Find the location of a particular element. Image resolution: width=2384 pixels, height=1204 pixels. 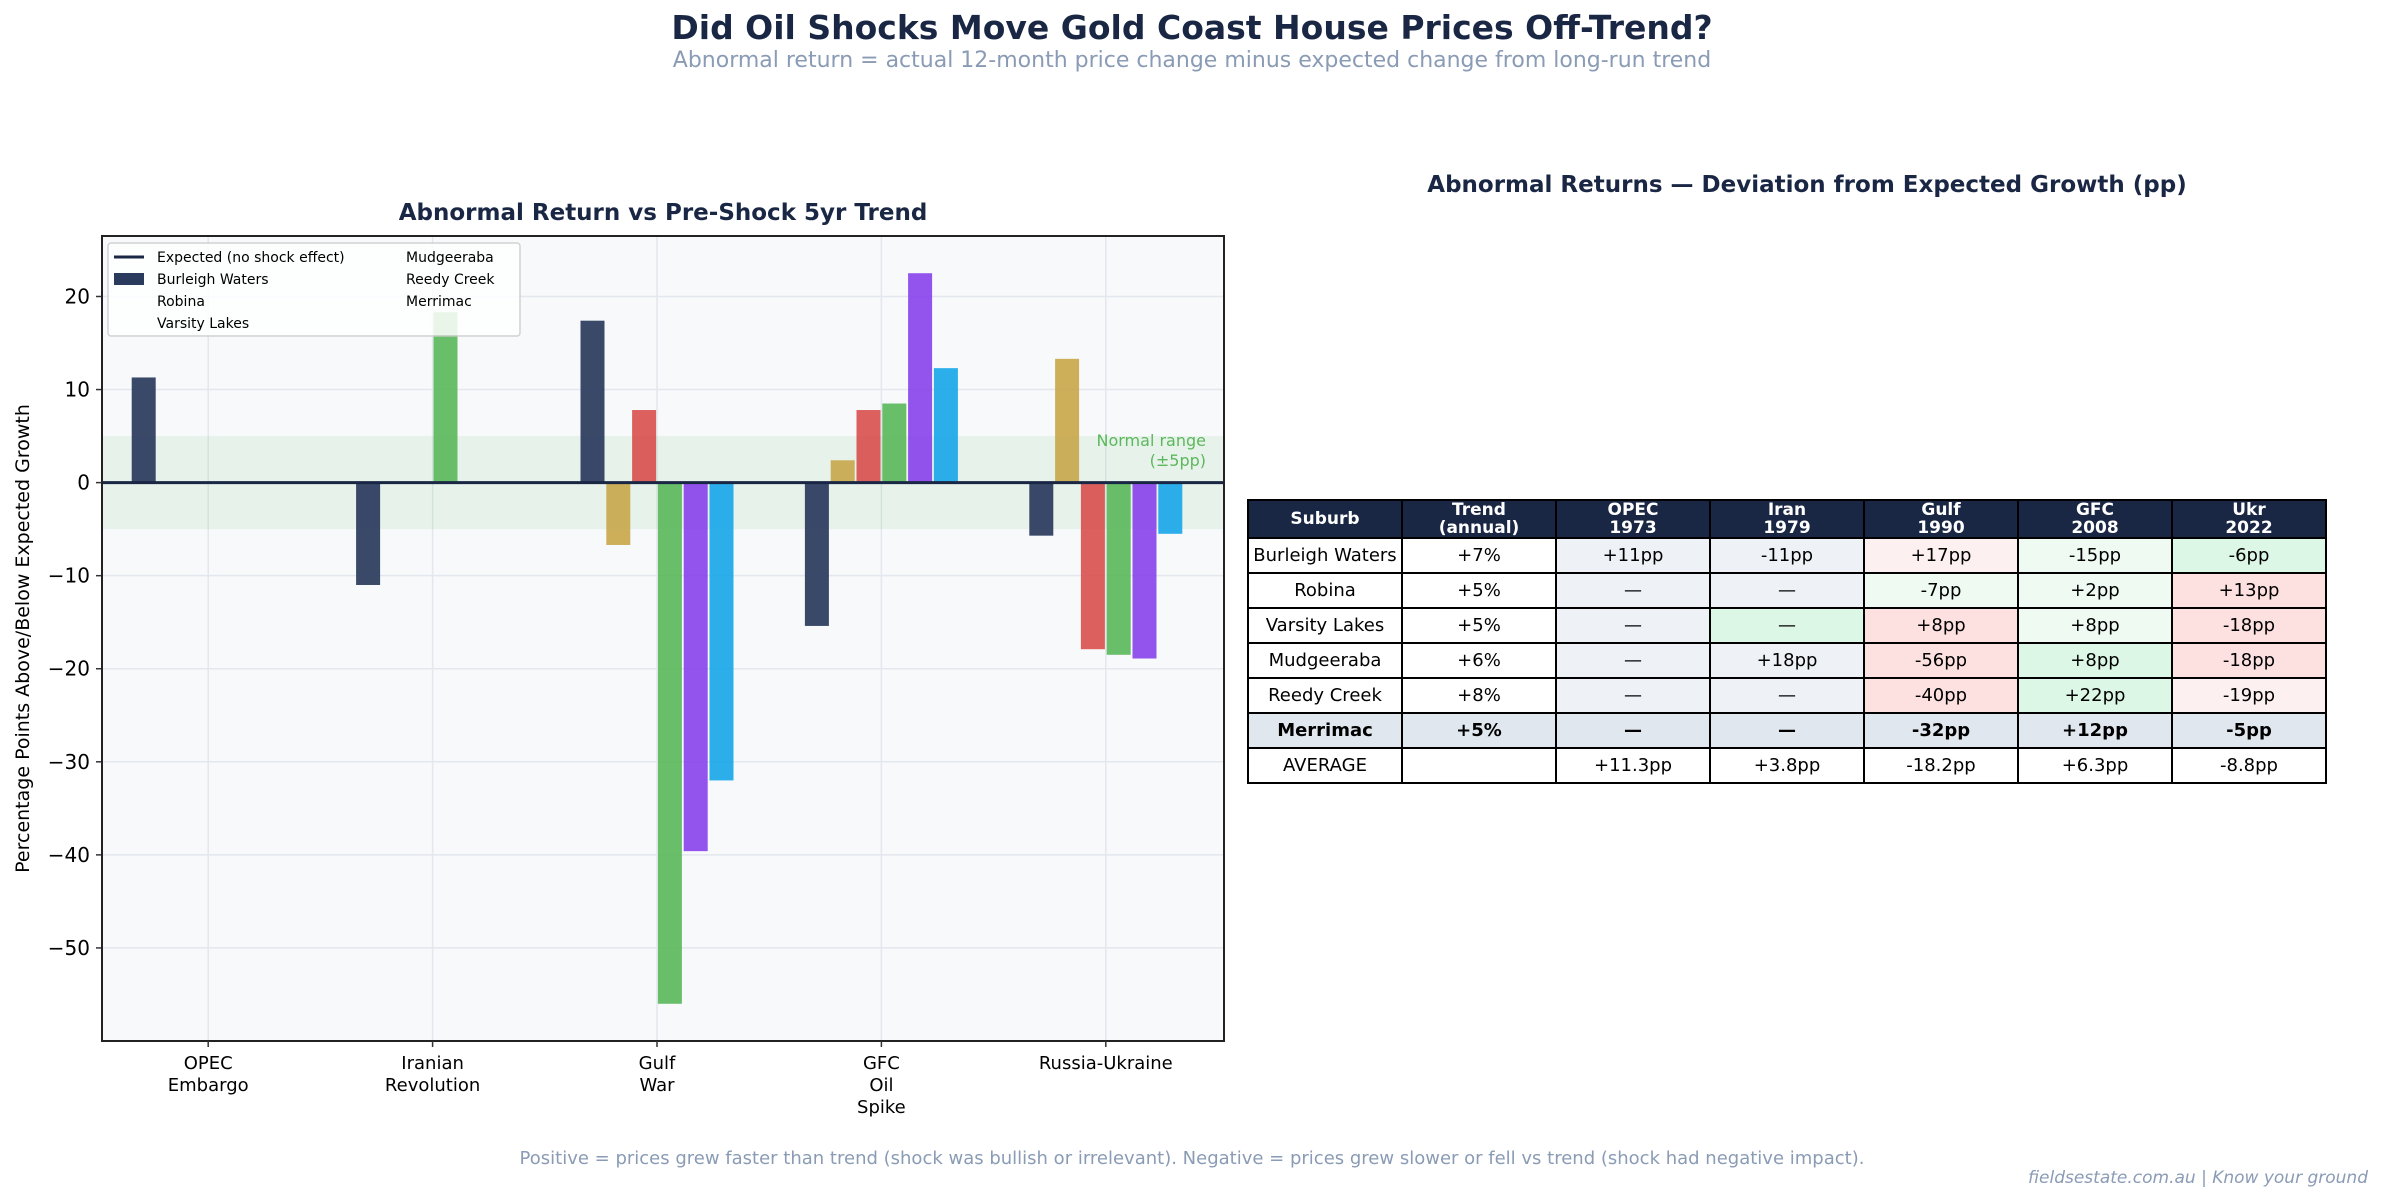

table-cell: -6pp is located at coordinates (2249, 555).